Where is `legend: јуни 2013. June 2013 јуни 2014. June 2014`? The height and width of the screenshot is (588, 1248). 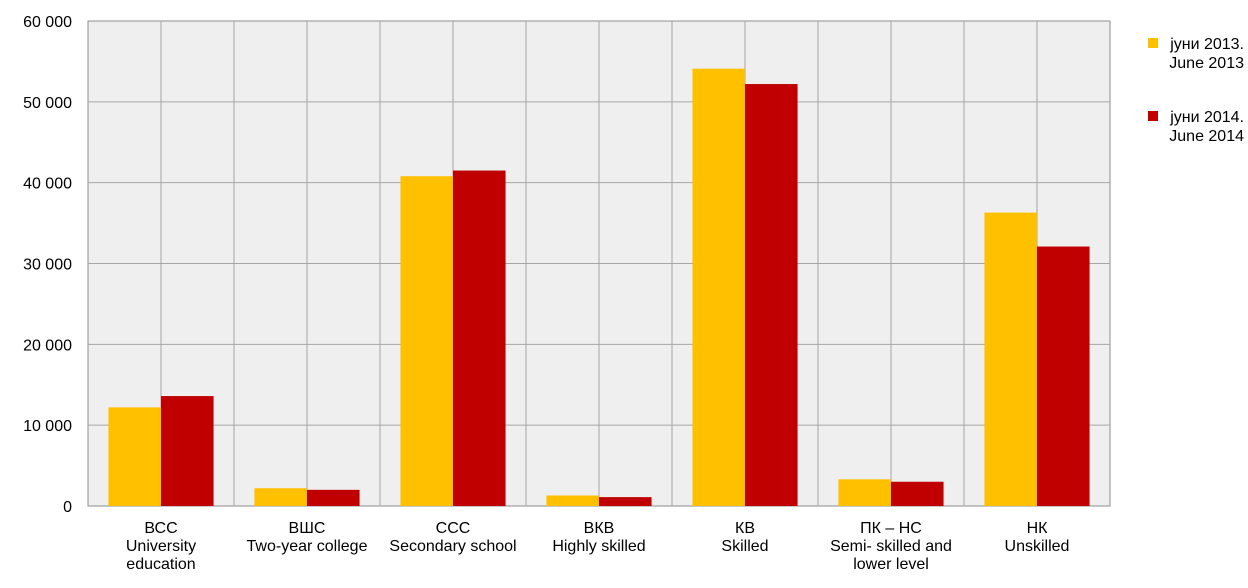
legend: јуни 2013. June 2013 јуни 2014. June 2014 is located at coordinates (1196, 90).